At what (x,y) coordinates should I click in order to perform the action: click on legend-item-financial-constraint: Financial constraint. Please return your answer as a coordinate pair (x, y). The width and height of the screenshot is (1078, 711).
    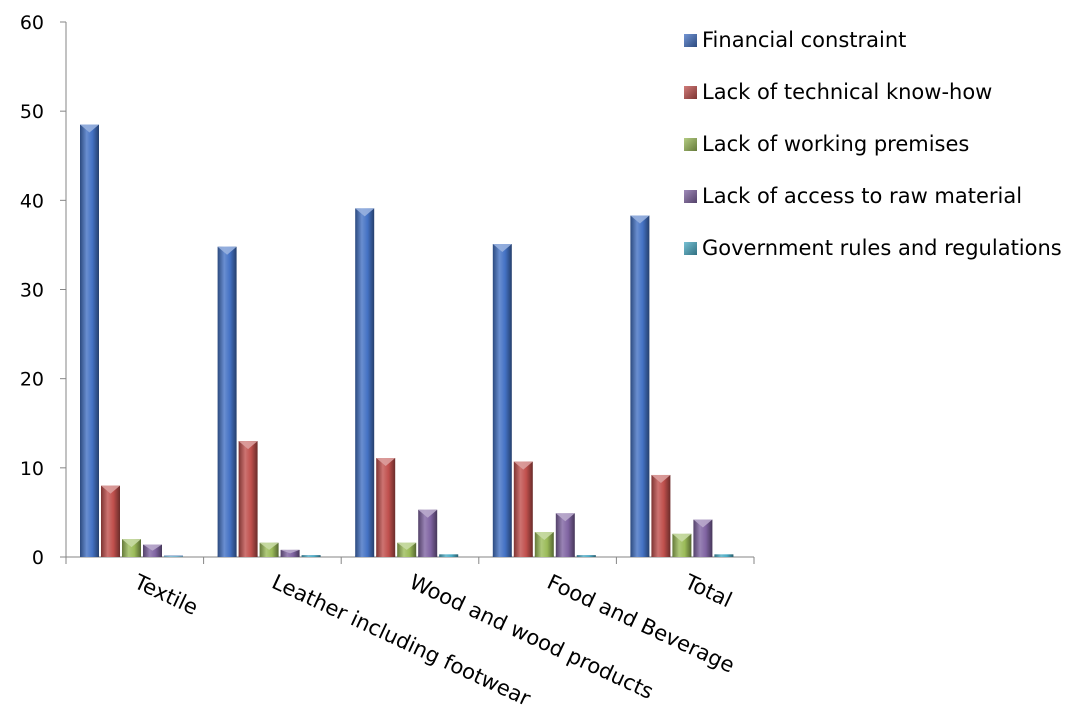
    Looking at the image, I should click on (873, 40).